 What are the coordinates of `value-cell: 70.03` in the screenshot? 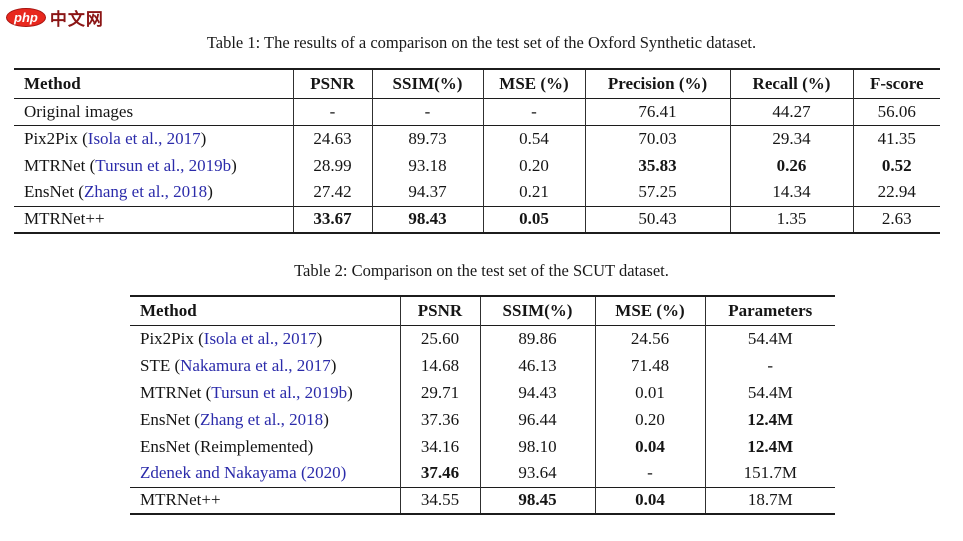 It's located at (657, 138).